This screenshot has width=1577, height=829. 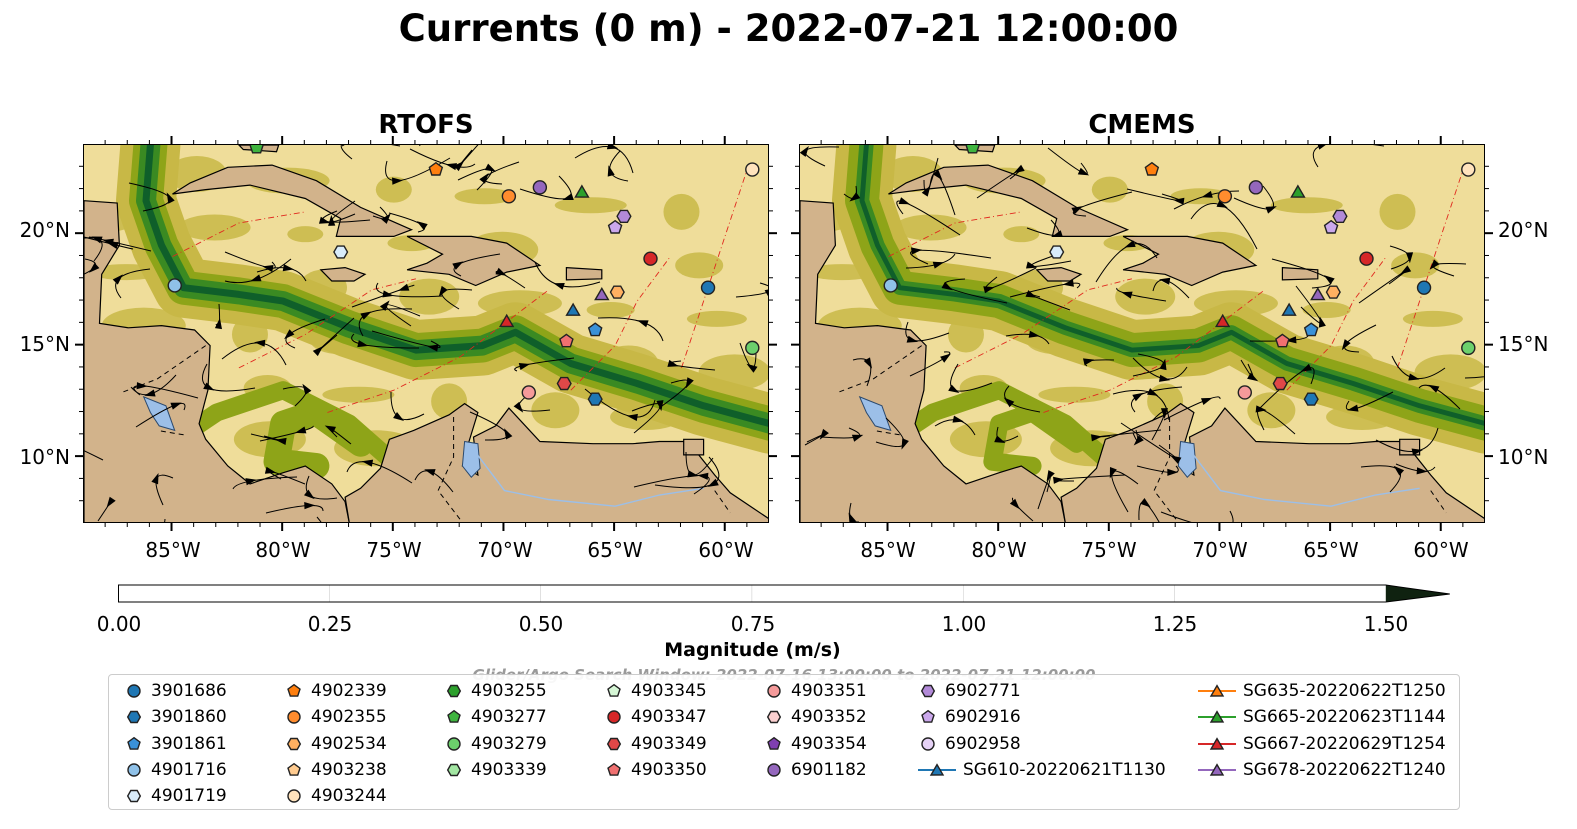 What do you see at coordinates (815, 770) in the screenshot?
I see `legend-item: 6901182` at bounding box center [815, 770].